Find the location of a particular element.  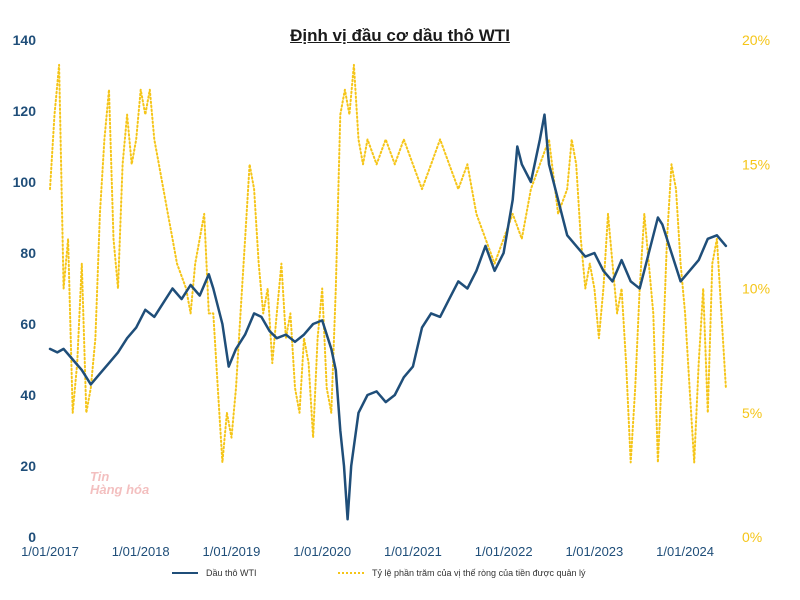

left-axis-tick-label: 100 is located at coordinates (25, 182).